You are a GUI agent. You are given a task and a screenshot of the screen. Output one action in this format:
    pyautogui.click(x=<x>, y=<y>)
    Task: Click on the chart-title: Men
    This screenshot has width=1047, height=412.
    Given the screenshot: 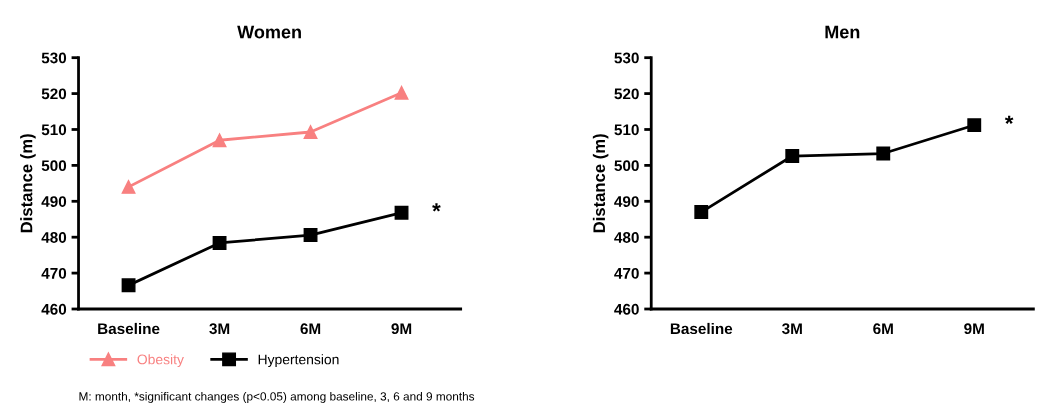 What is the action you would take?
    pyautogui.click(x=842, y=32)
    